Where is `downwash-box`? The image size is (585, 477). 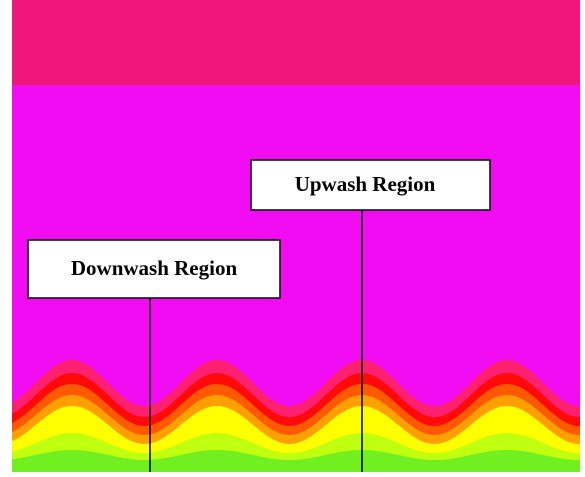
downwash-box is located at coordinates (154, 269).